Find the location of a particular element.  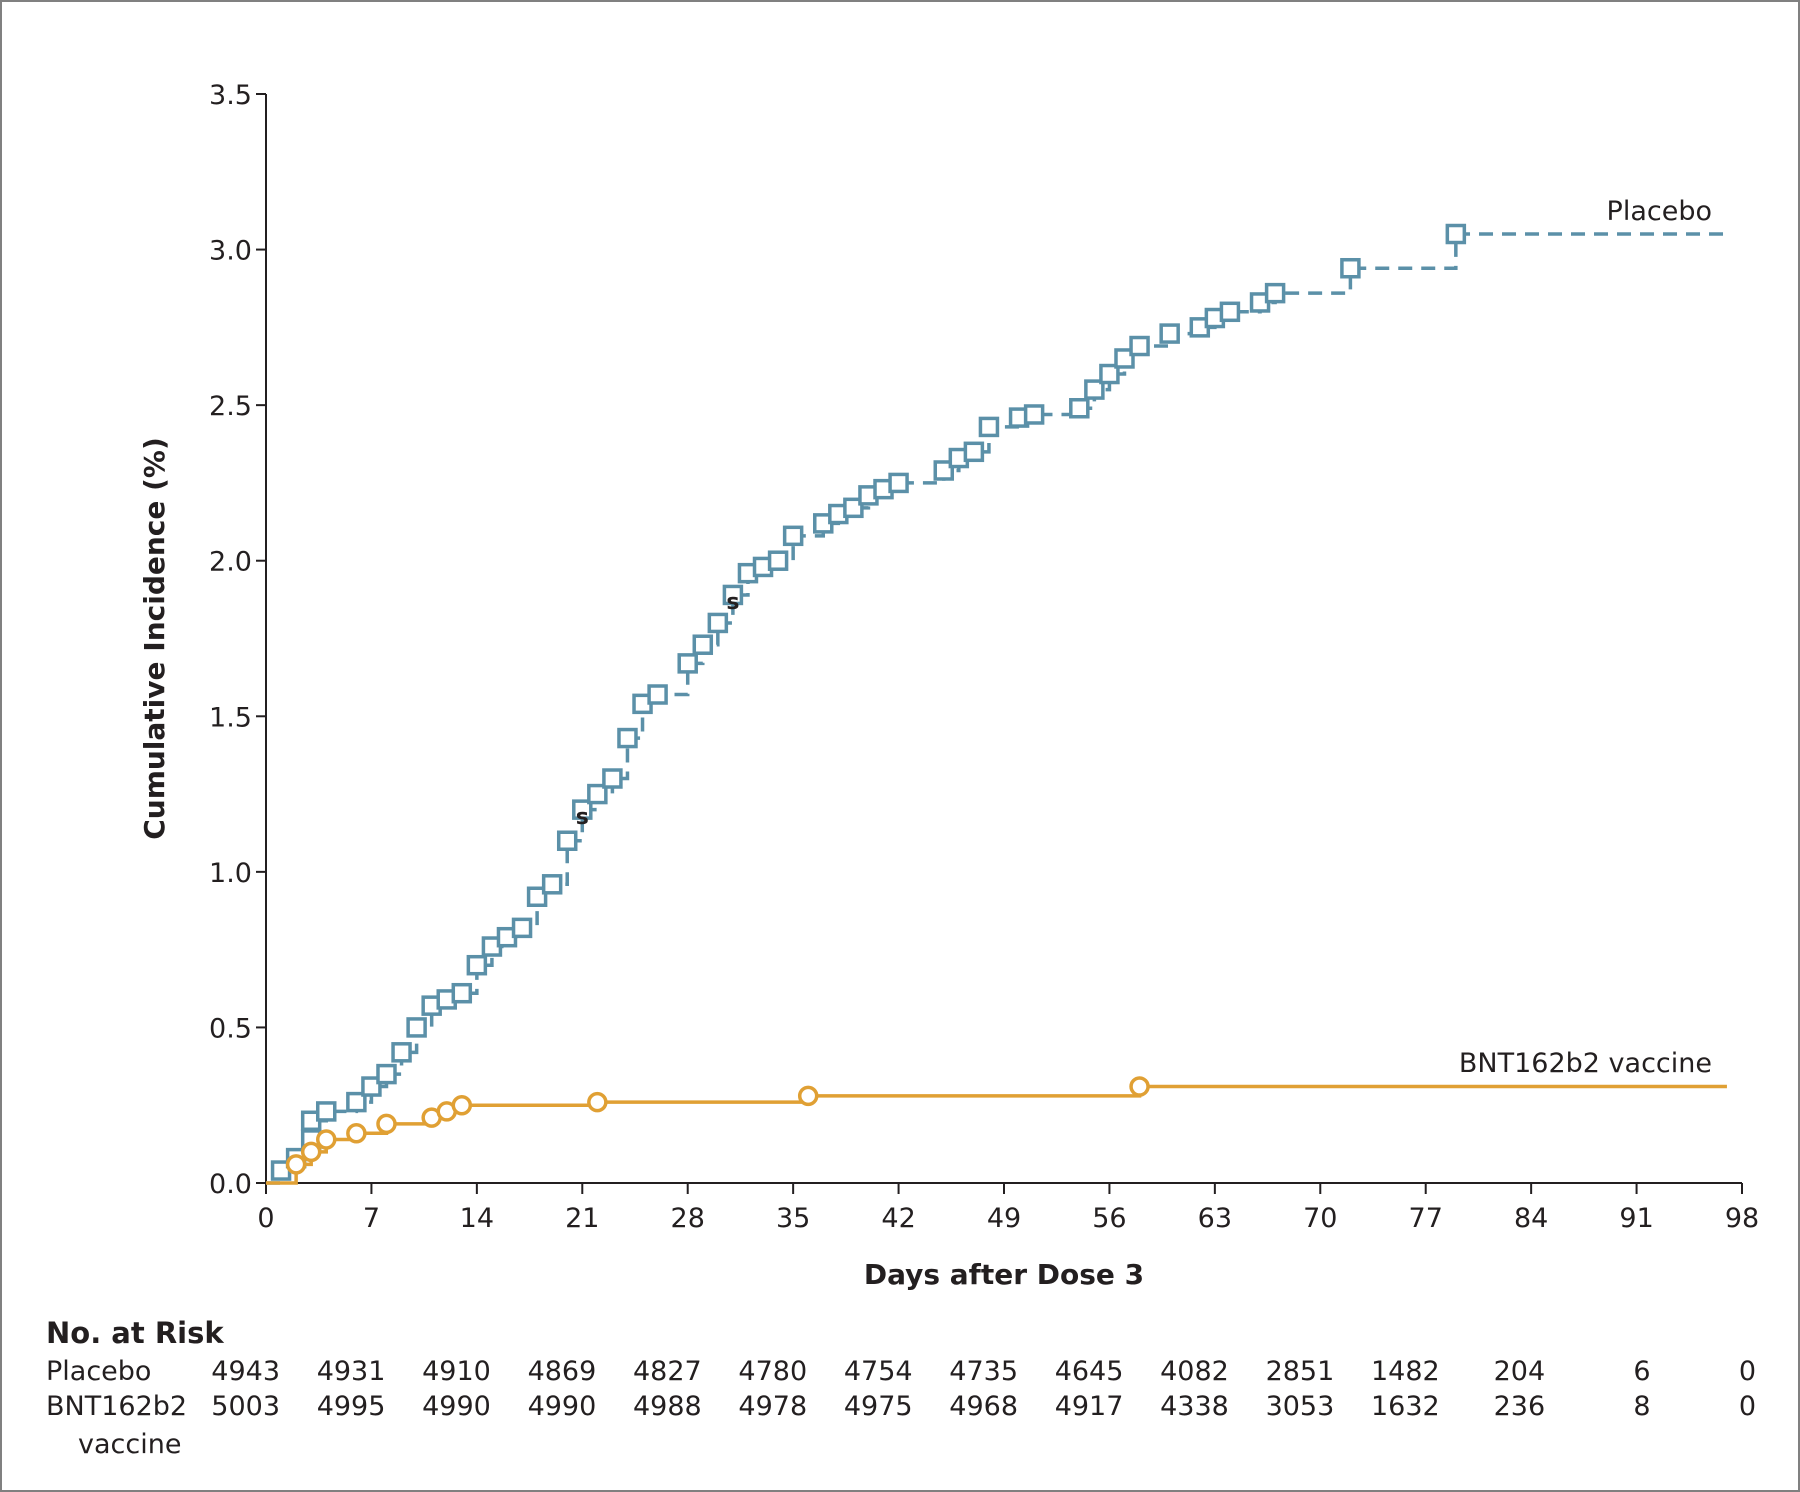

risk-value: 204 is located at coordinates (1520, 1371).